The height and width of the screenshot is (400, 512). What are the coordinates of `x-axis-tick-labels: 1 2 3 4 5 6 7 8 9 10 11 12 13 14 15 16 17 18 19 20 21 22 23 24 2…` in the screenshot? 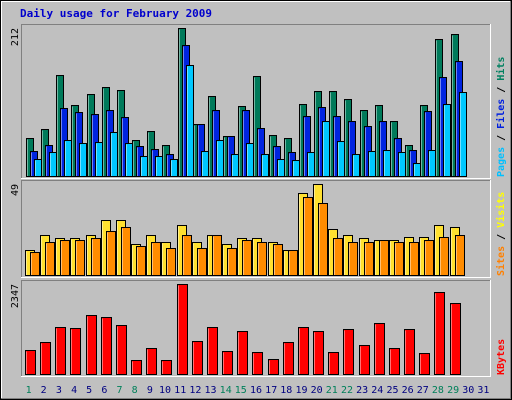 It's located at (258, 390).